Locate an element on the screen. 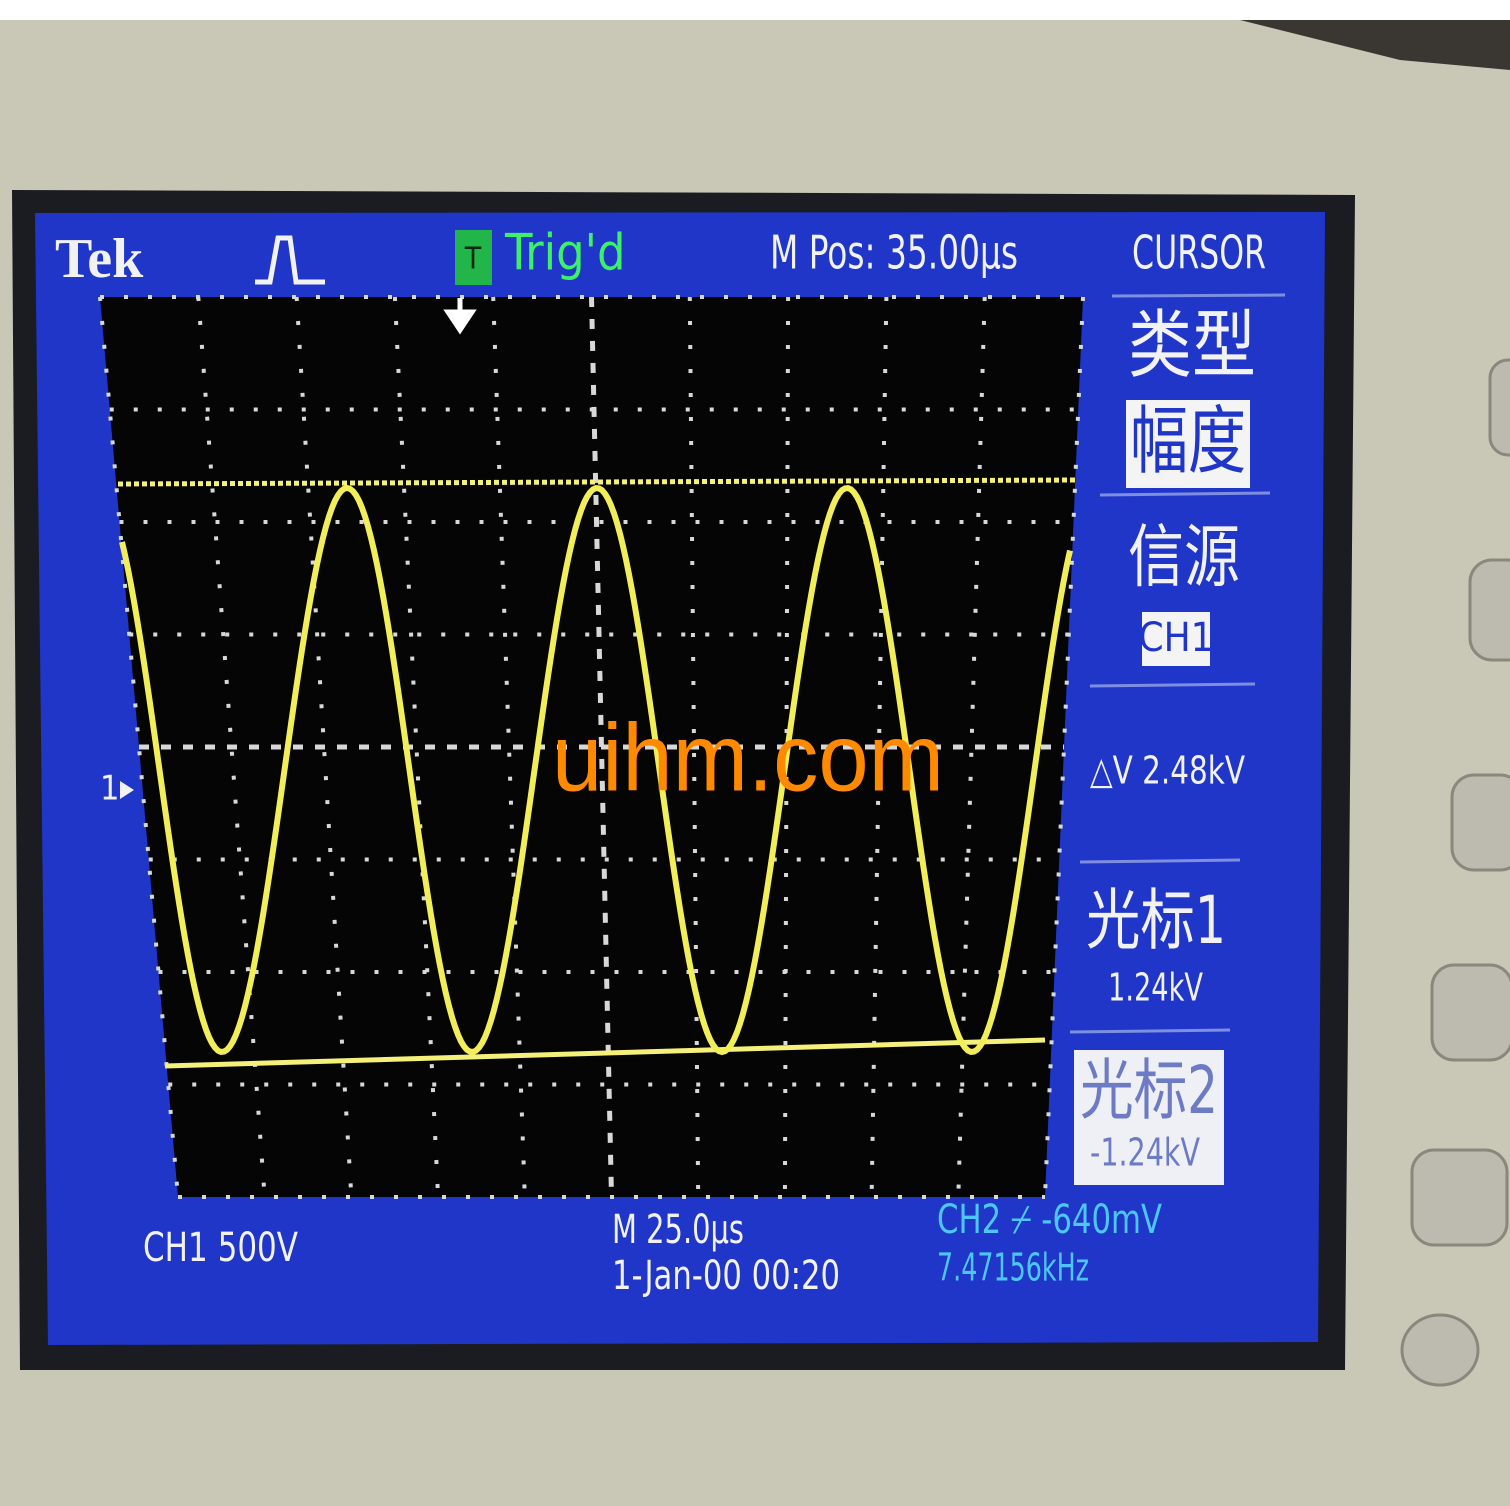  marker-arrow is located at coordinates (127, 790).